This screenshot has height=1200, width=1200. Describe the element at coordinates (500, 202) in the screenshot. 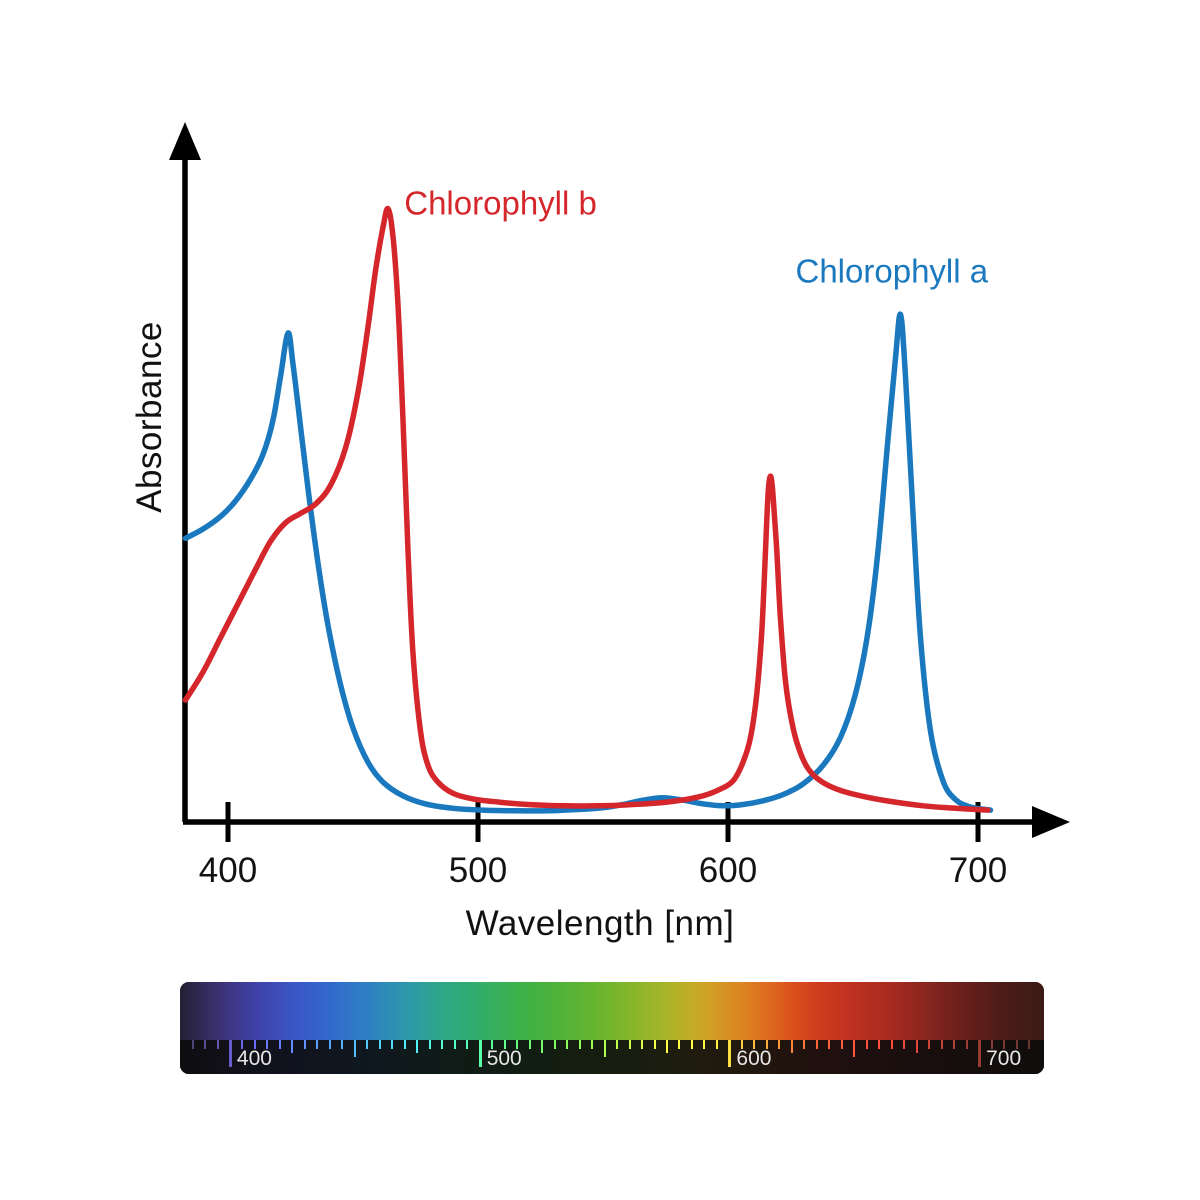

I see `curve-label: Chlorophyll b` at that location.